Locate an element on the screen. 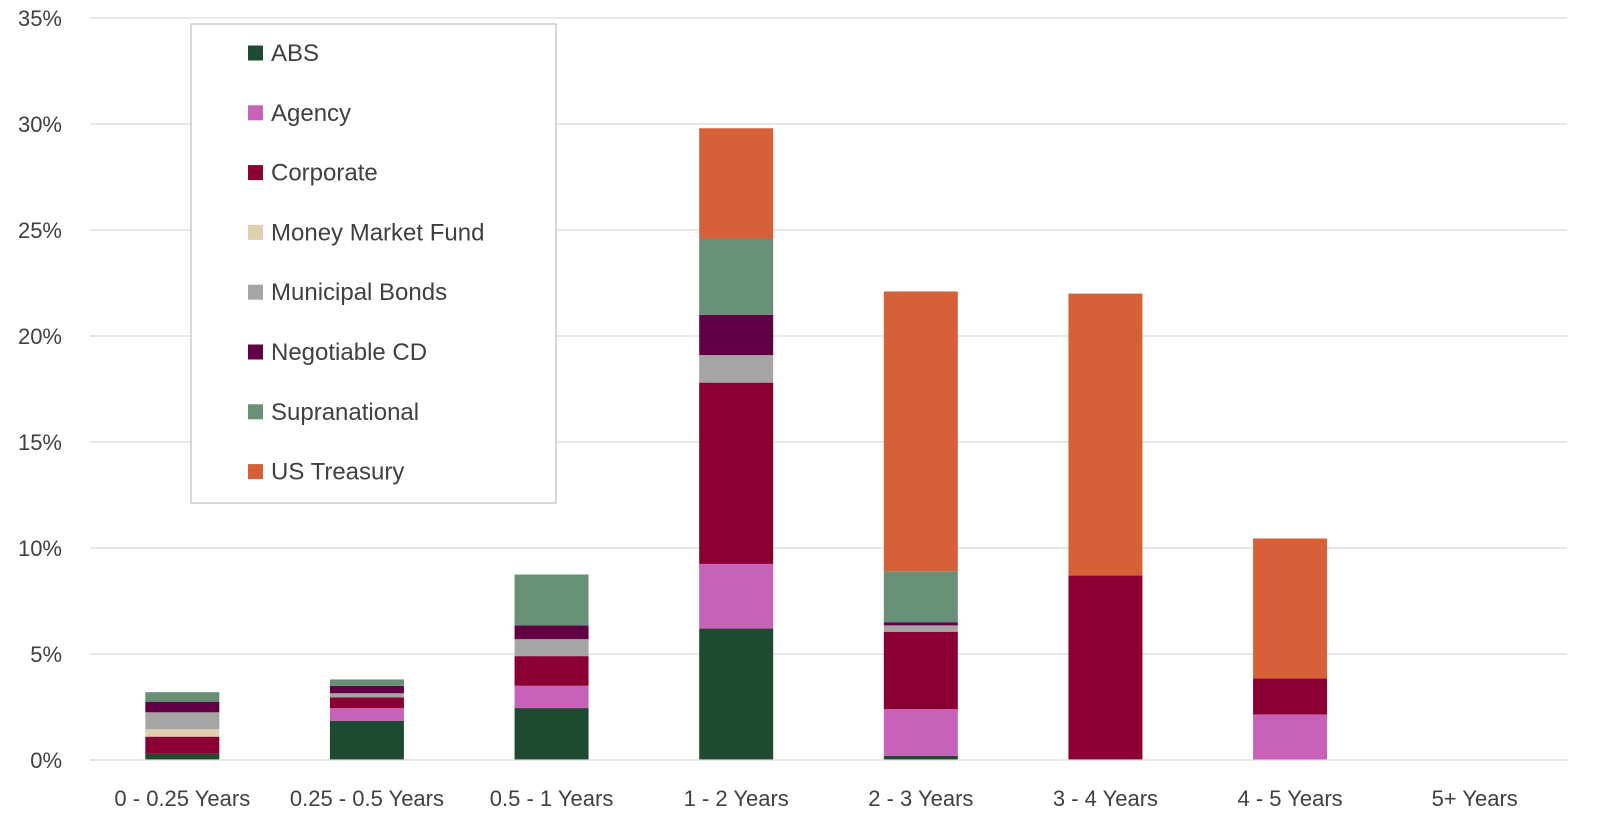 Image resolution: width=1604 pixels, height=832 pixels. x-tick-label: 0 - 0.25 Years is located at coordinates (182, 798).